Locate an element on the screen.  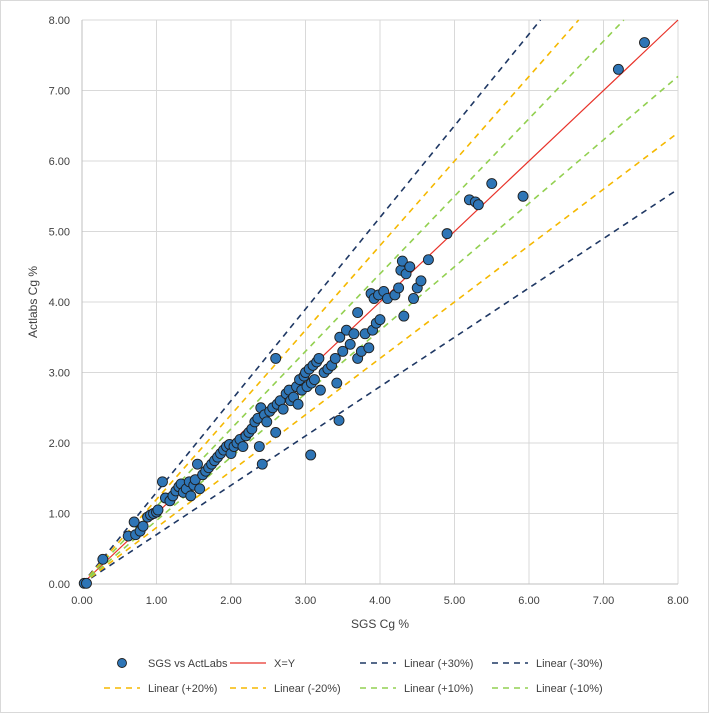
x-tick-label: 8.00 is located at coordinates (677, 601).